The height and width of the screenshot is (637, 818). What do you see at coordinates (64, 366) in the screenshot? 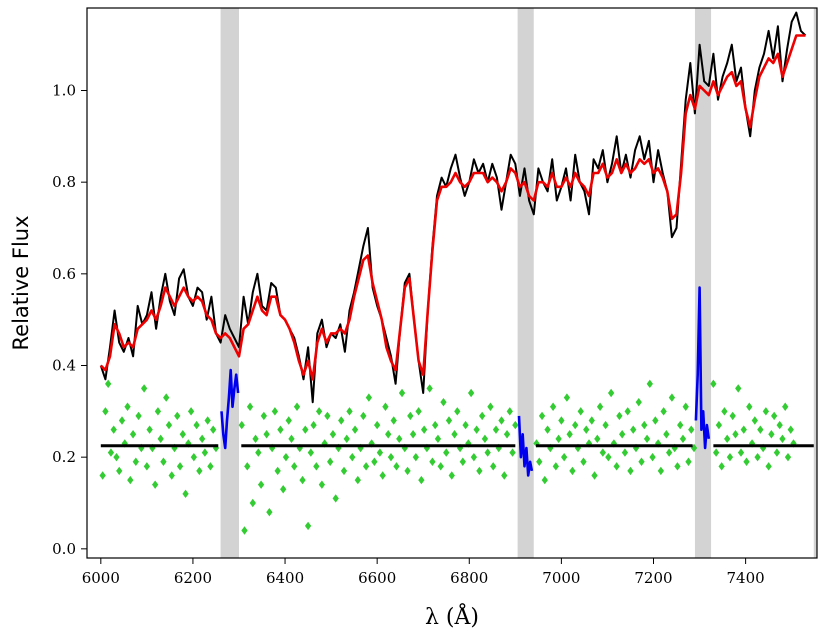
I see `y-tick-label: 0.4` at bounding box center [64, 366].